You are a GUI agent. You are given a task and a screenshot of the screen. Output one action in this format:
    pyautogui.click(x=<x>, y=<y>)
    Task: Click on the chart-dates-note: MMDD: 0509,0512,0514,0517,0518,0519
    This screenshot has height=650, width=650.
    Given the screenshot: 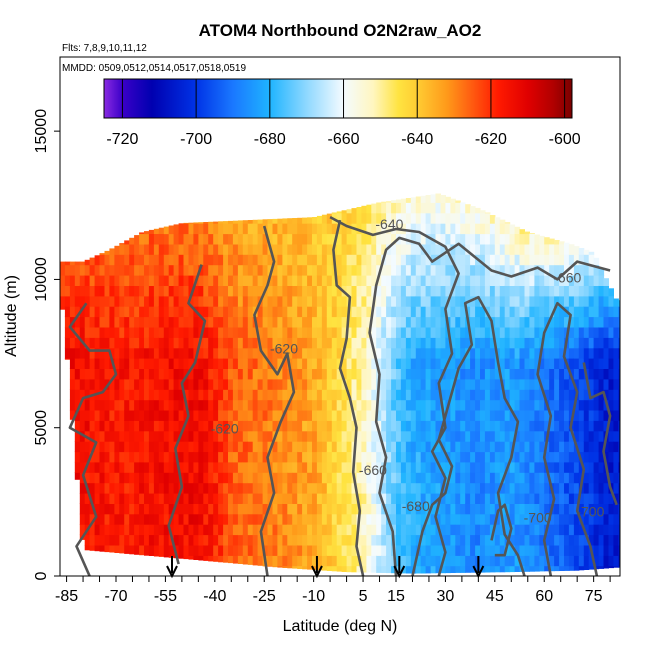 What is the action you would take?
    pyautogui.click(x=154, y=68)
    